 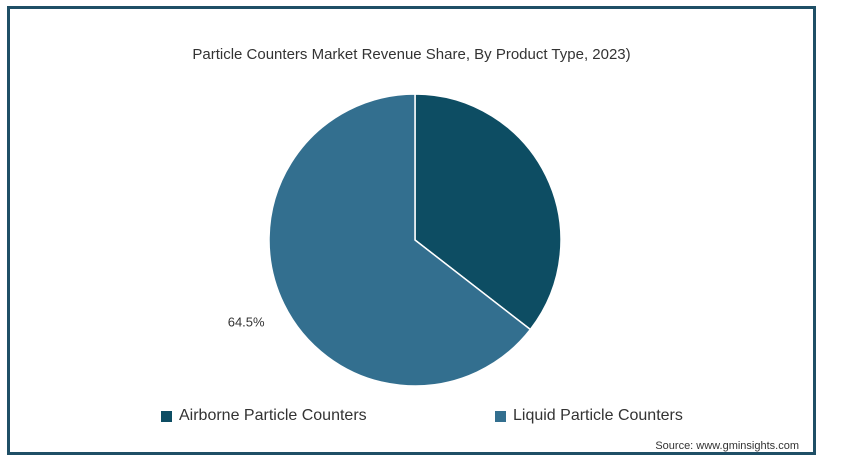 I want to click on source-note: Source: www.gminsights.com, so click(x=727, y=446).